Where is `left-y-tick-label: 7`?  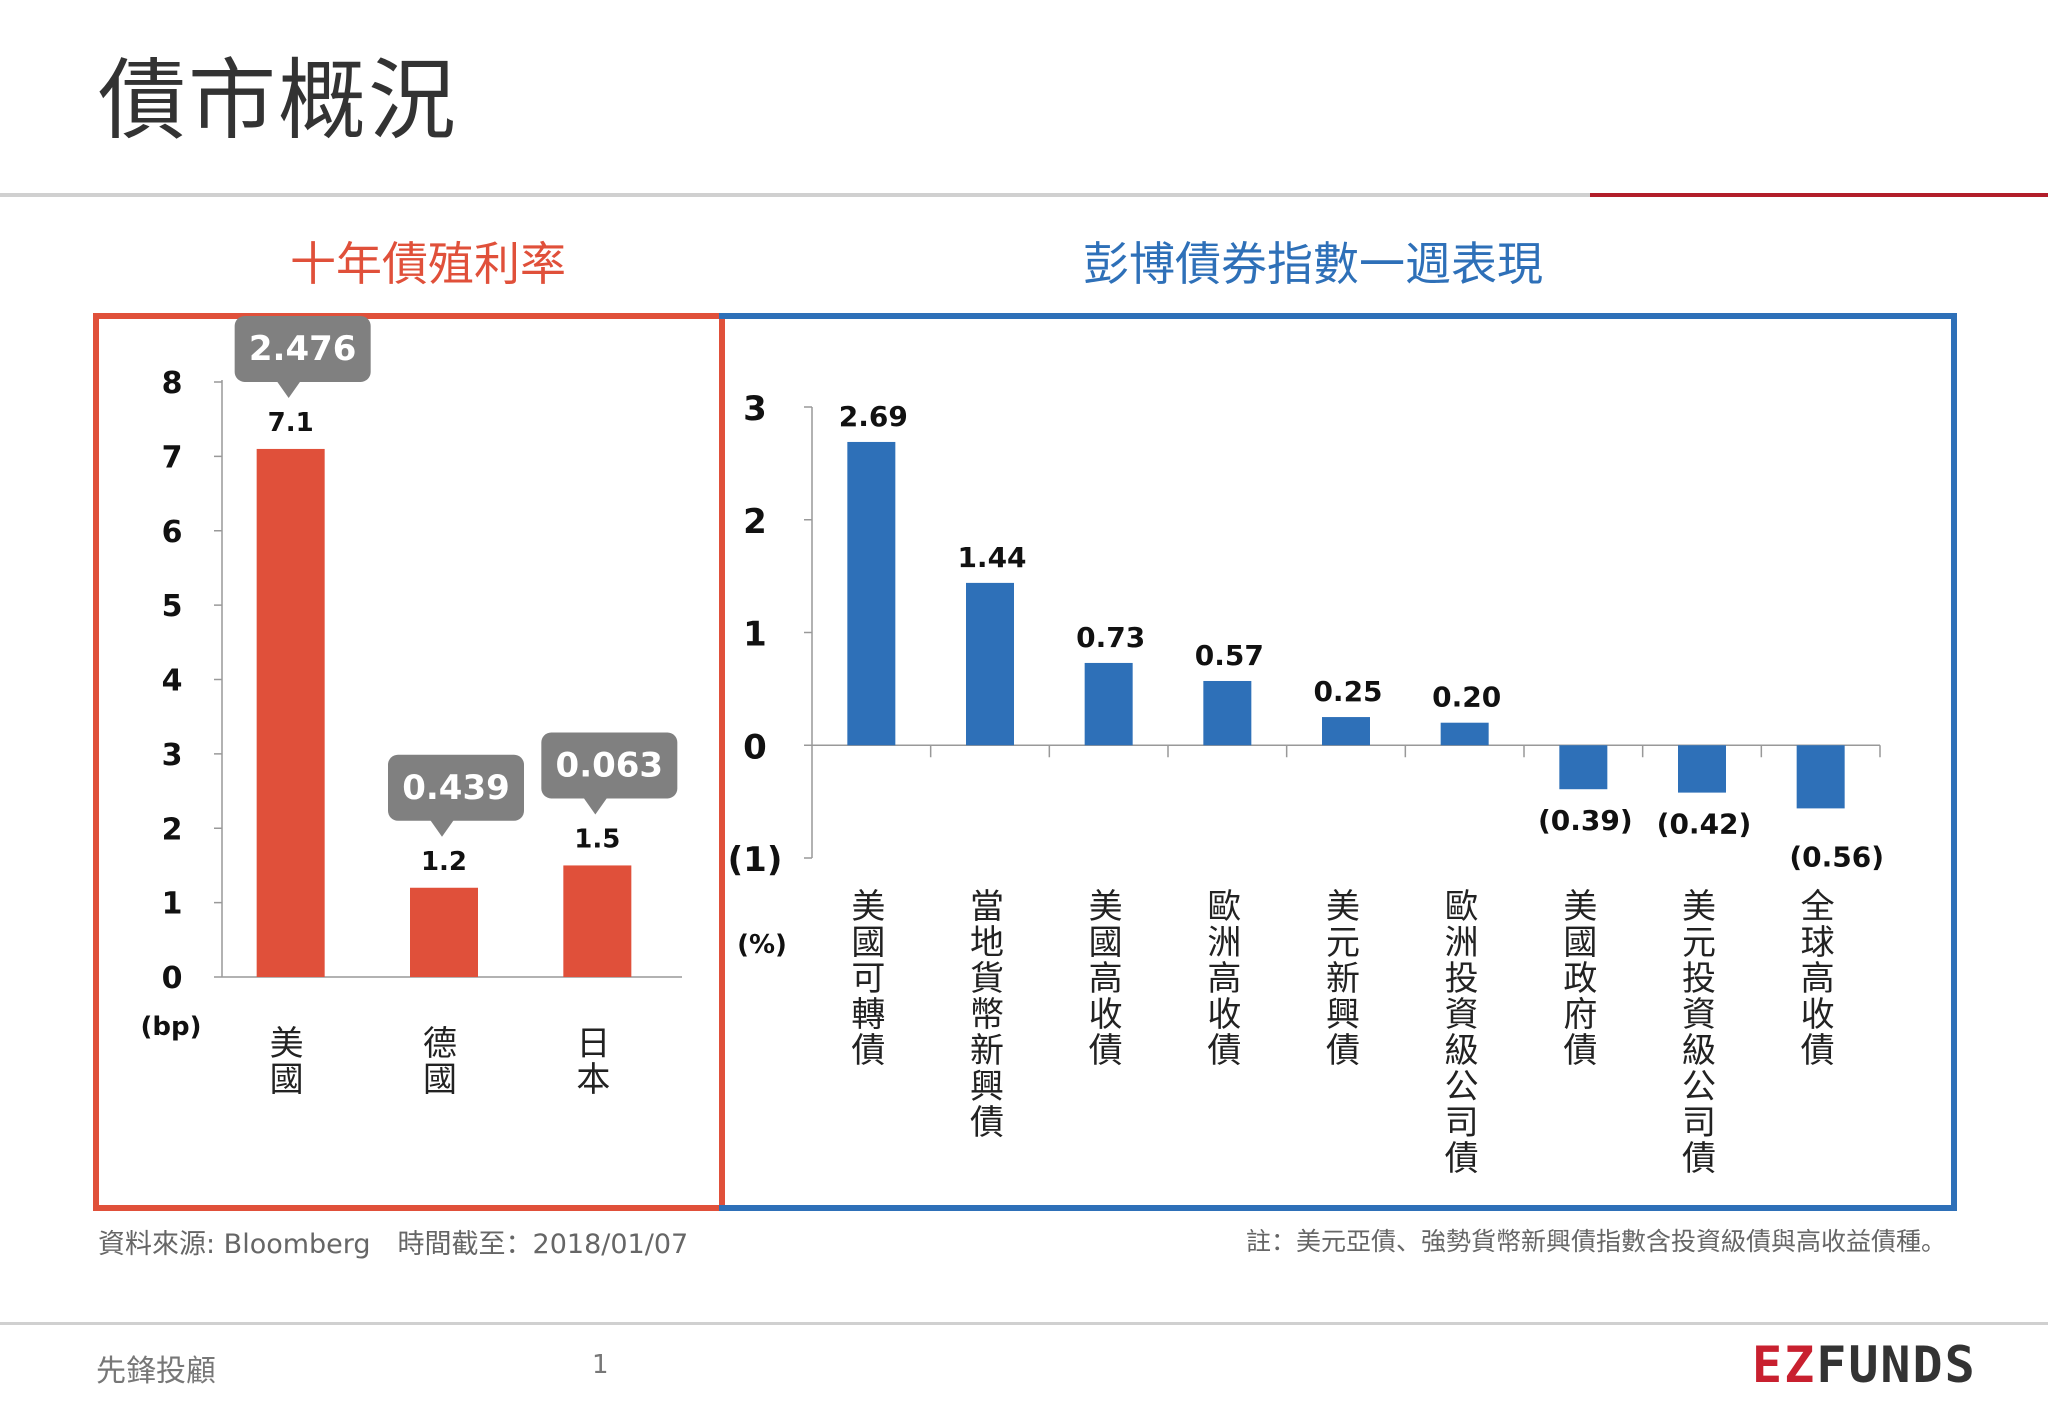
left-y-tick-label: 7 is located at coordinates (172, 457).